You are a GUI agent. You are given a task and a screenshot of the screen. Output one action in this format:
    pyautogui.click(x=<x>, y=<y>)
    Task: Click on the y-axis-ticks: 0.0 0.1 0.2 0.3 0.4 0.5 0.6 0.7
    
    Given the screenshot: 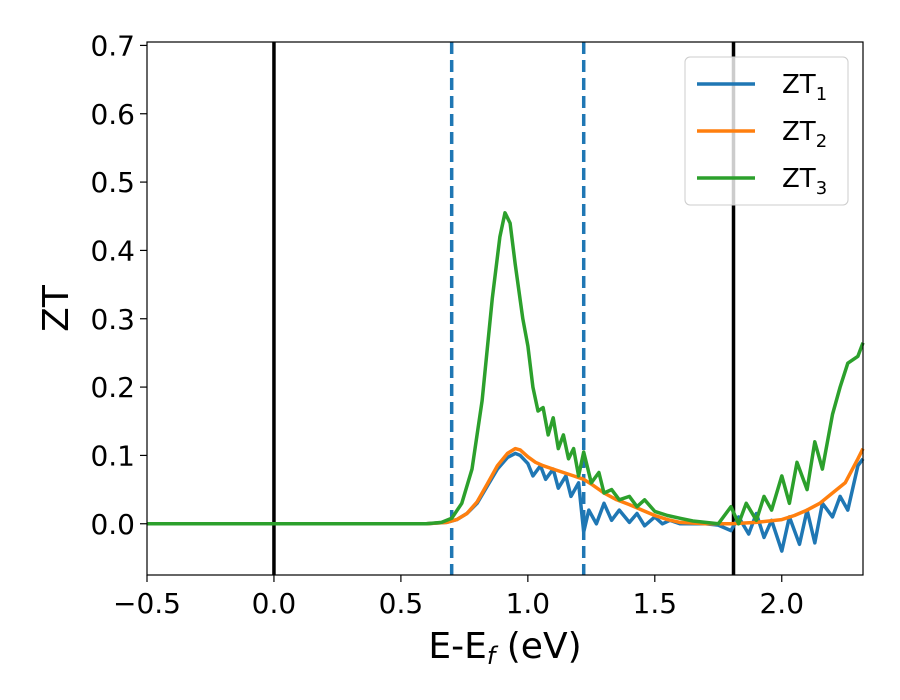 What is the action you would take?
    pyautogui.click(x=118, y=285)
    